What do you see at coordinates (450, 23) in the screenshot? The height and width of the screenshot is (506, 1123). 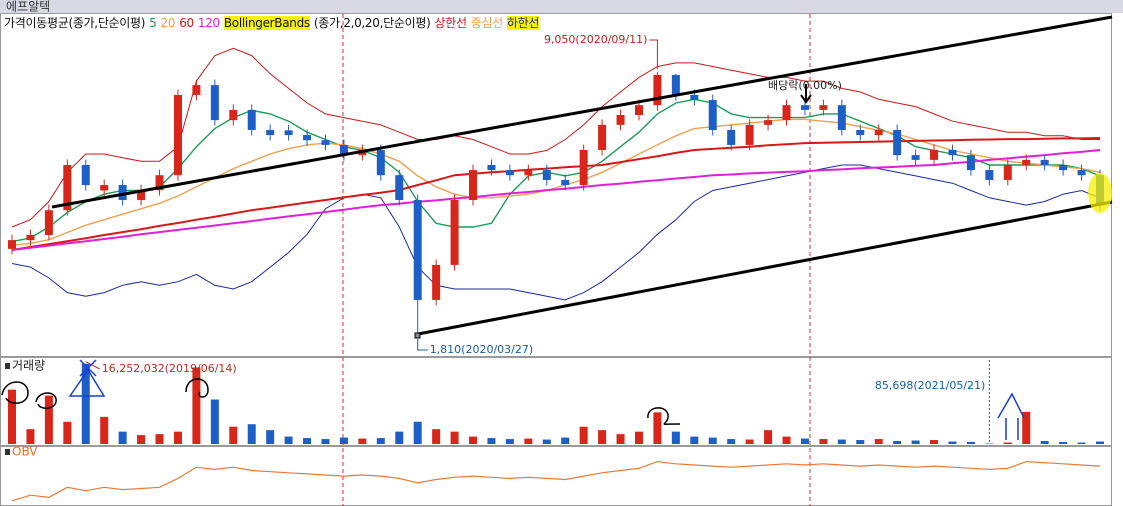 I see `legend-entry: 상한선` at bounding box center [450, 23].